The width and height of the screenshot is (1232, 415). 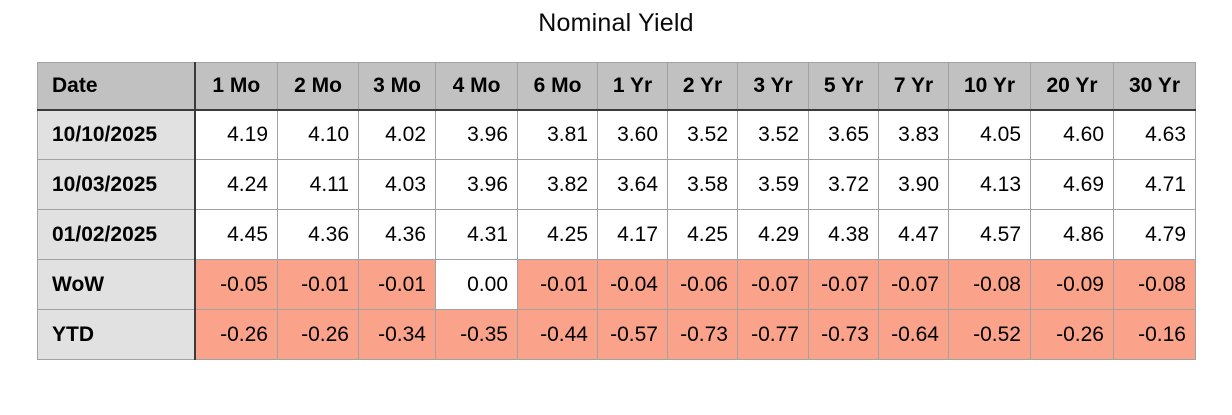 What do you see at coordinates (1154, 86) in the screenshot?
I see `header-cell: 30 Yr` at bounding box center [1154, 86].